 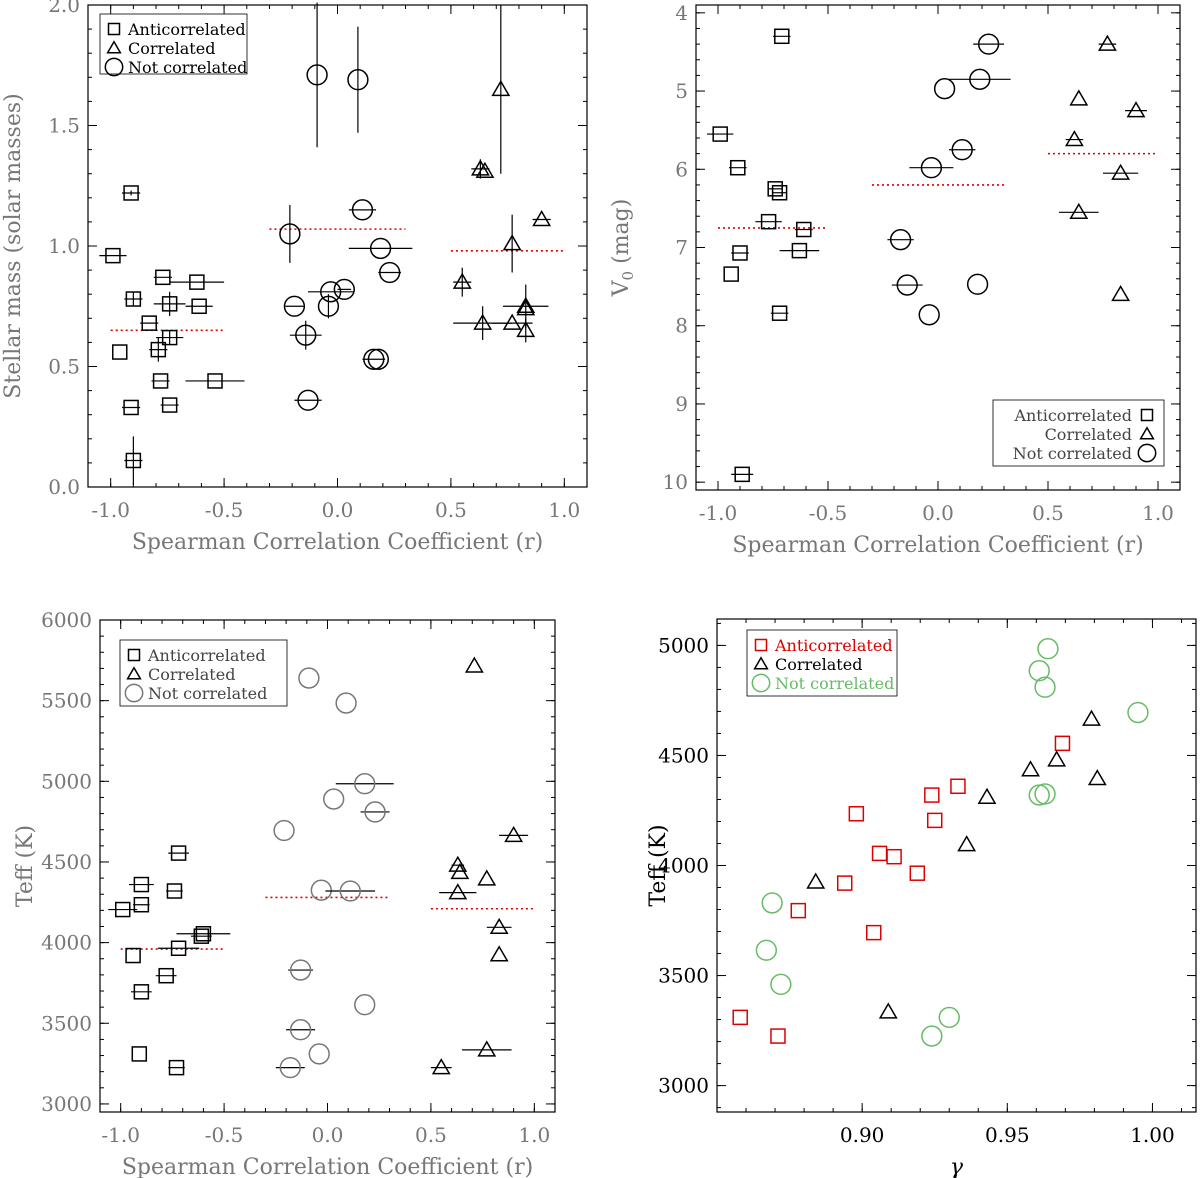 What do you see at coordinates (957, 1166) in the screenshot?
I see `x-axis-label: γ` at bounding box center [957, 1166].